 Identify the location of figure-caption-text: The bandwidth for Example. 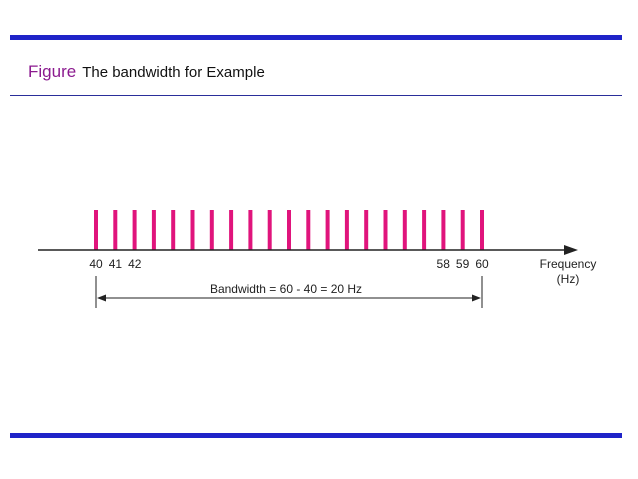
(173, 72).